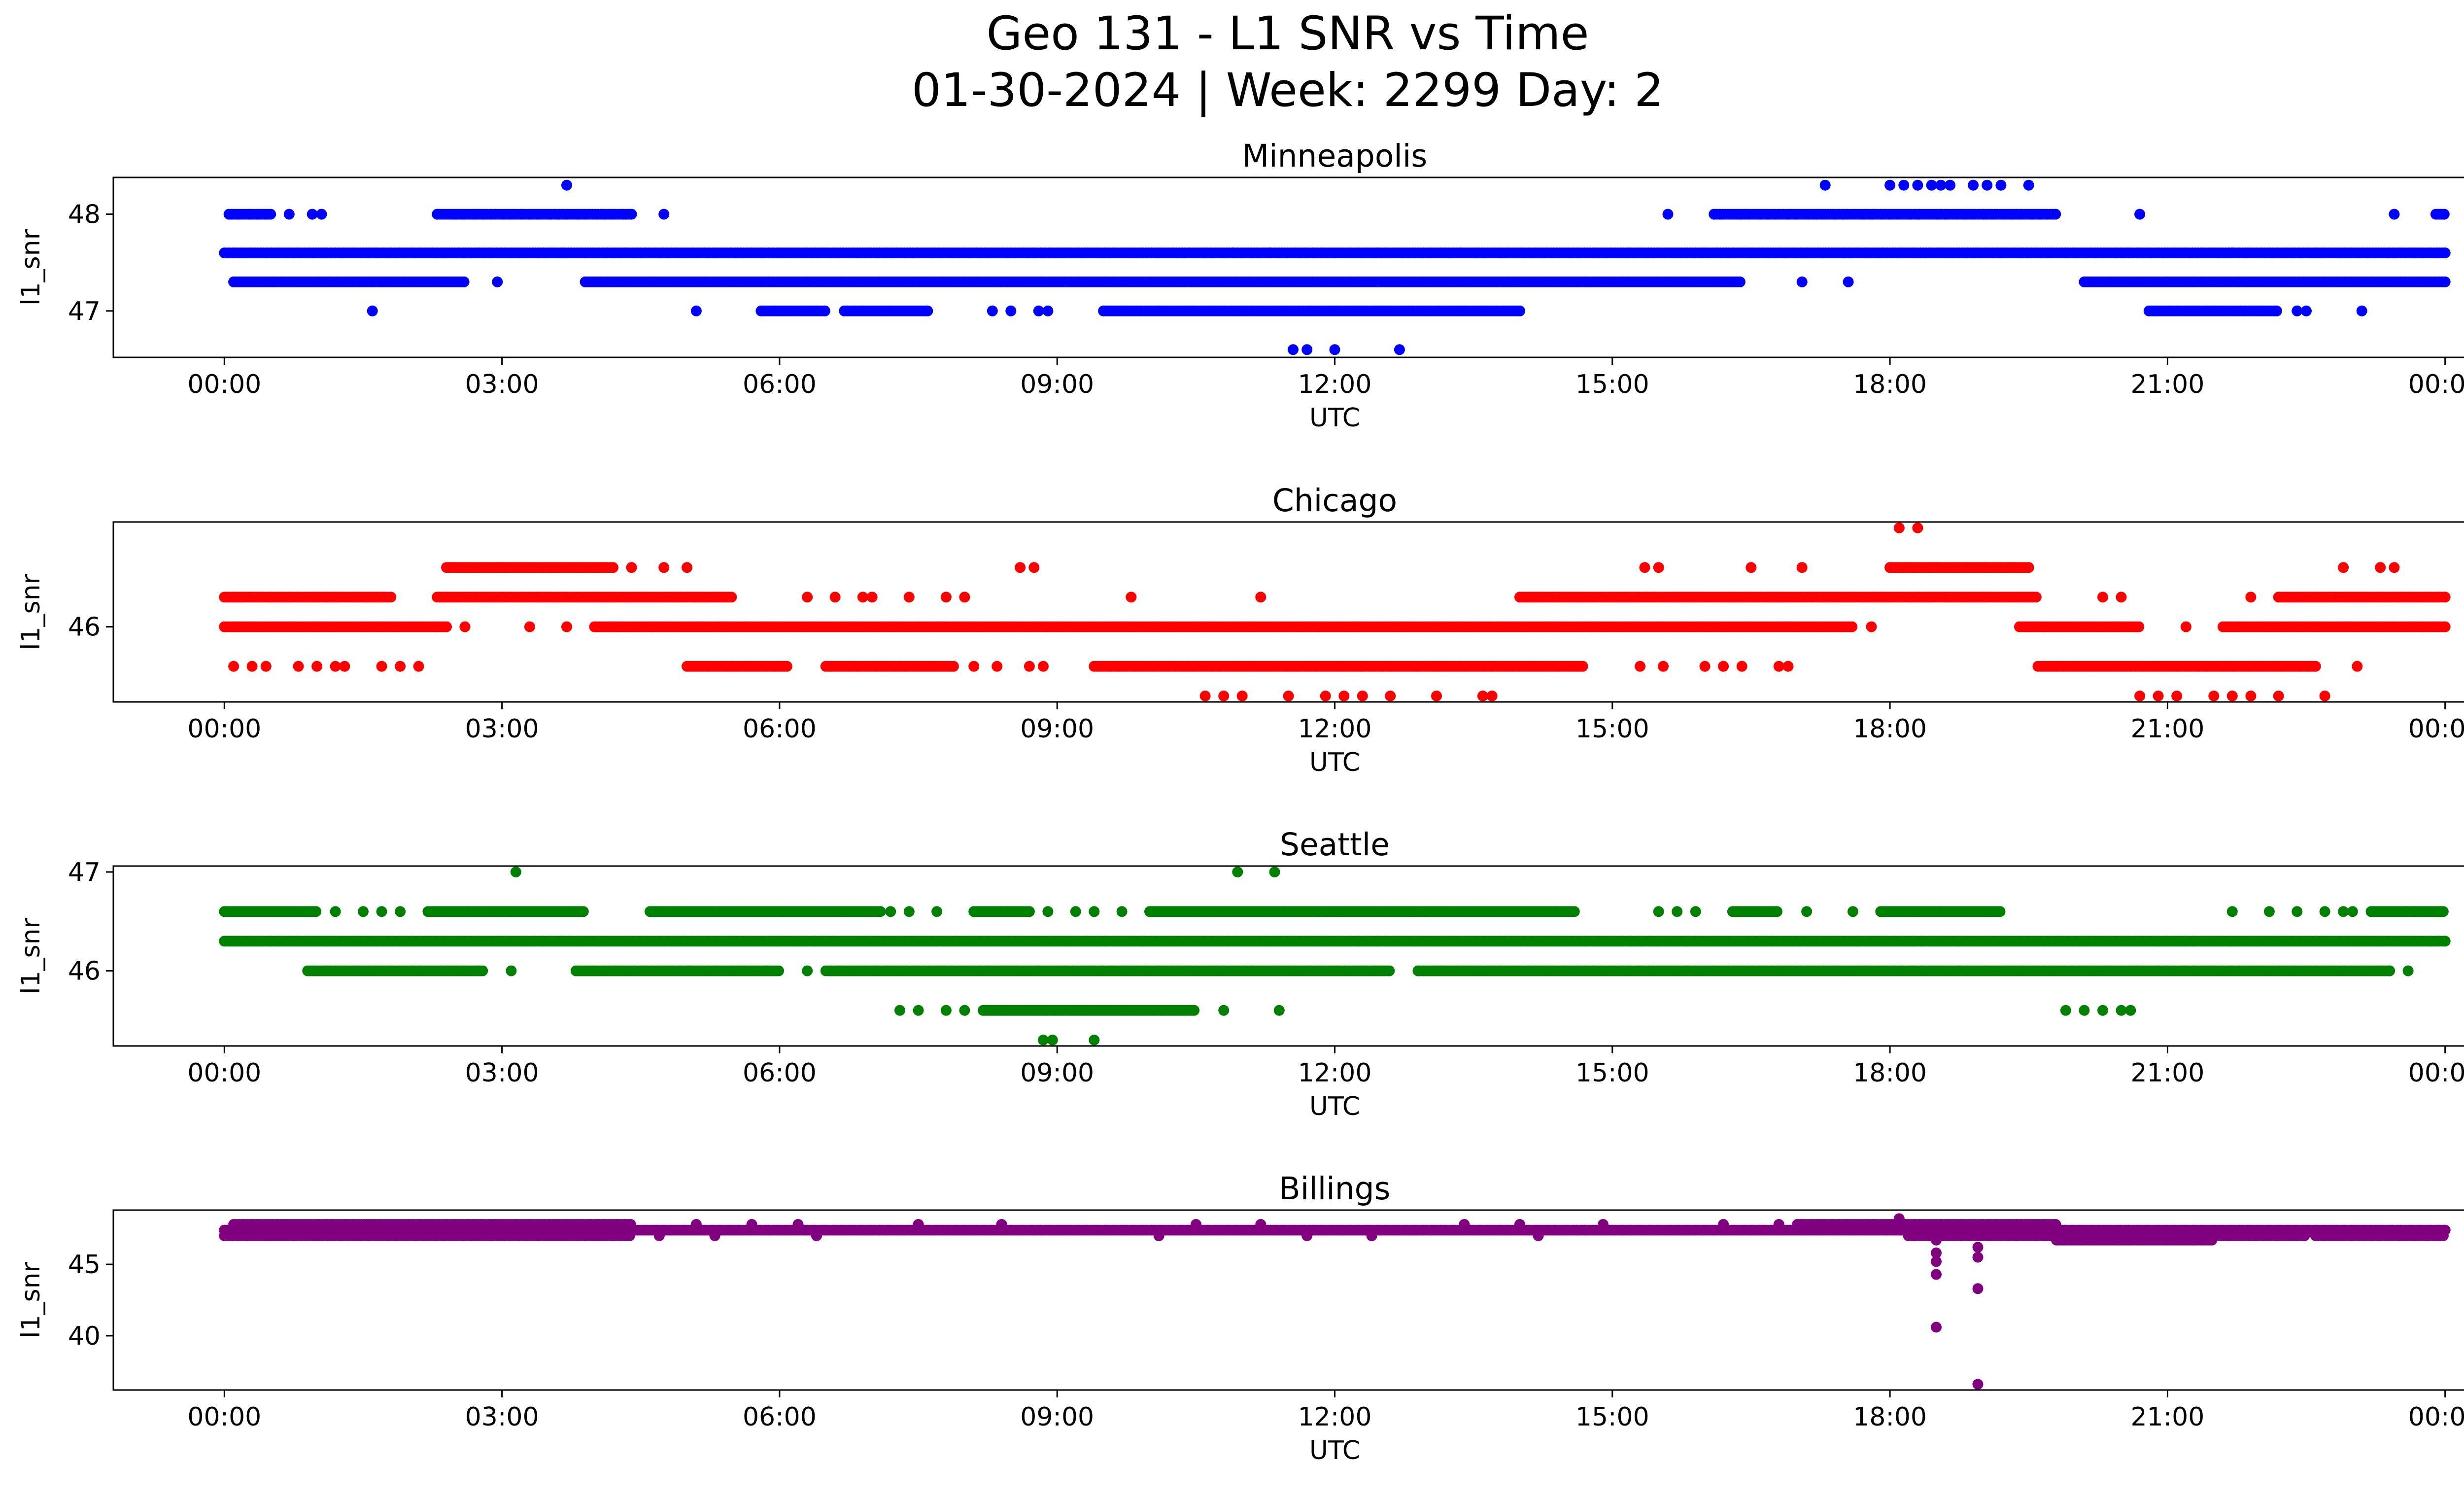 The height and width of the screenshot is (1495, 2464). What do you see at coordinates (2167, 384) in the screenshot?
I see `x-tick-label: 21:00` at bounding box center [2167, 384].